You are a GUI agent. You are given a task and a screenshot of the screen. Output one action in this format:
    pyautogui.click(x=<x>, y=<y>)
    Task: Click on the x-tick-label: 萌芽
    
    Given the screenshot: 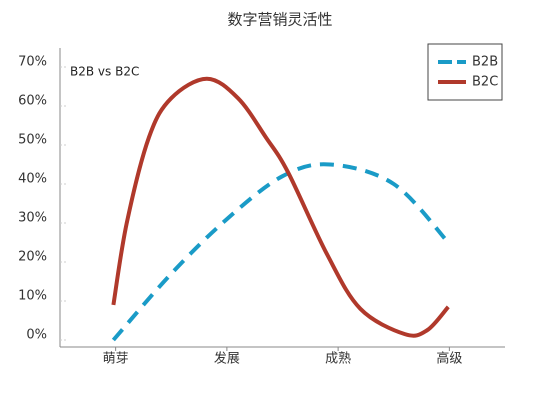 What is the action you would take?
    pyautogui.click(x=116, y=359)
    